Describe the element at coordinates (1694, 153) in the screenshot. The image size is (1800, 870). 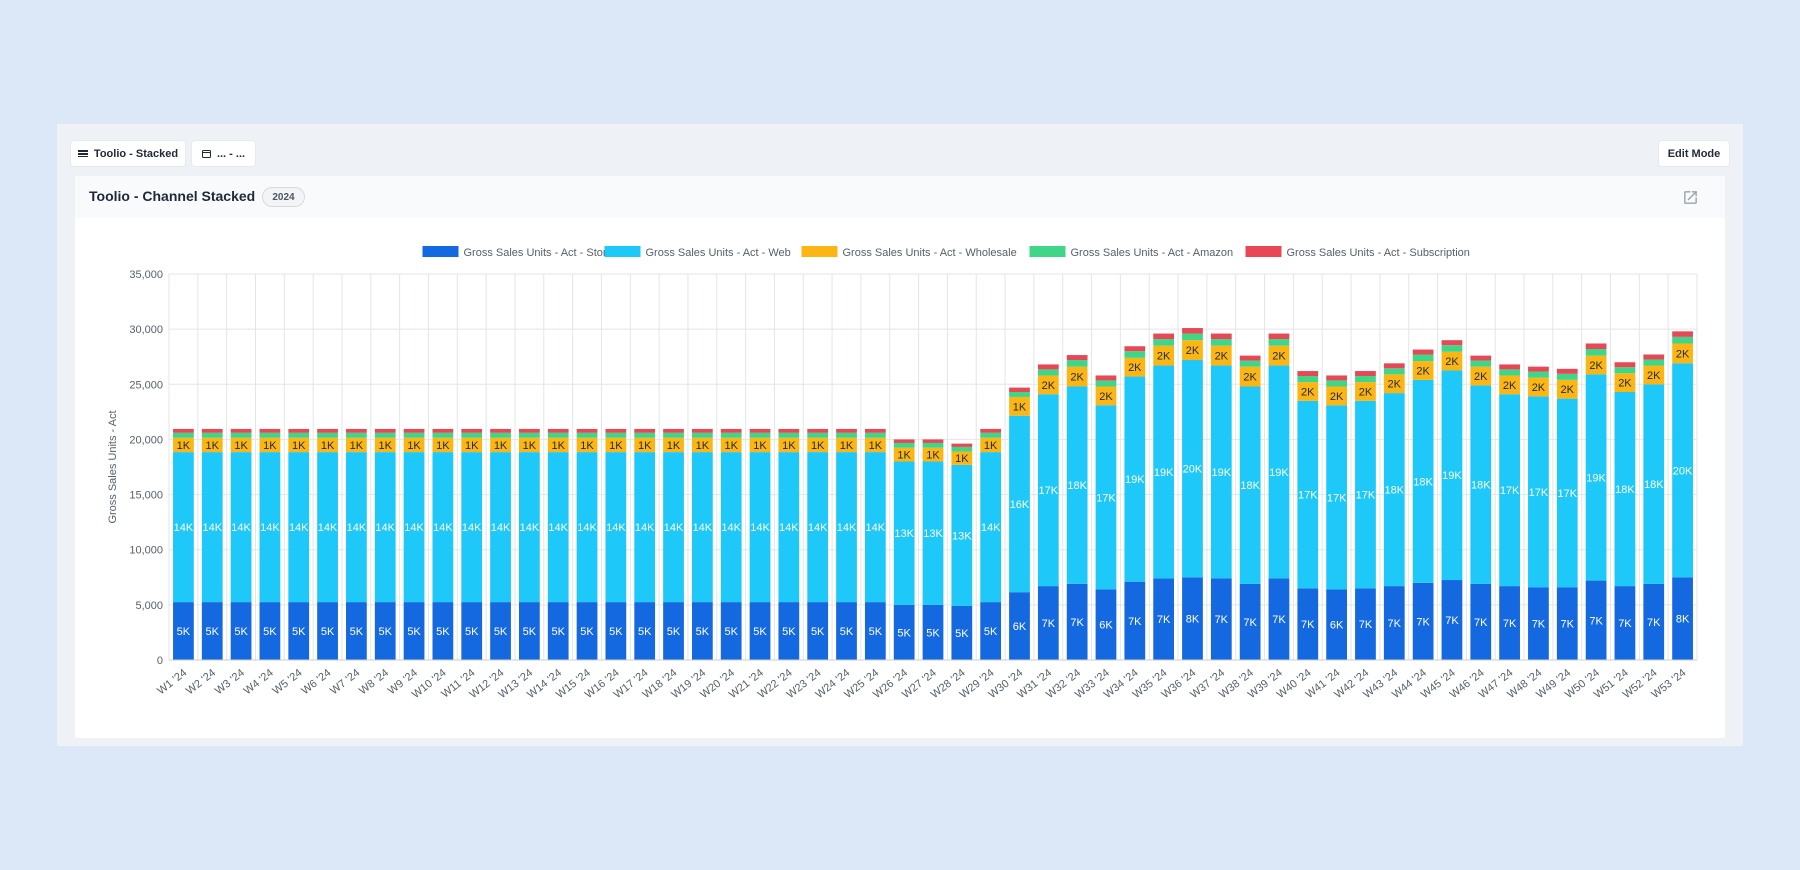
I see `edit-mode-button: Edit Mode` at that location.